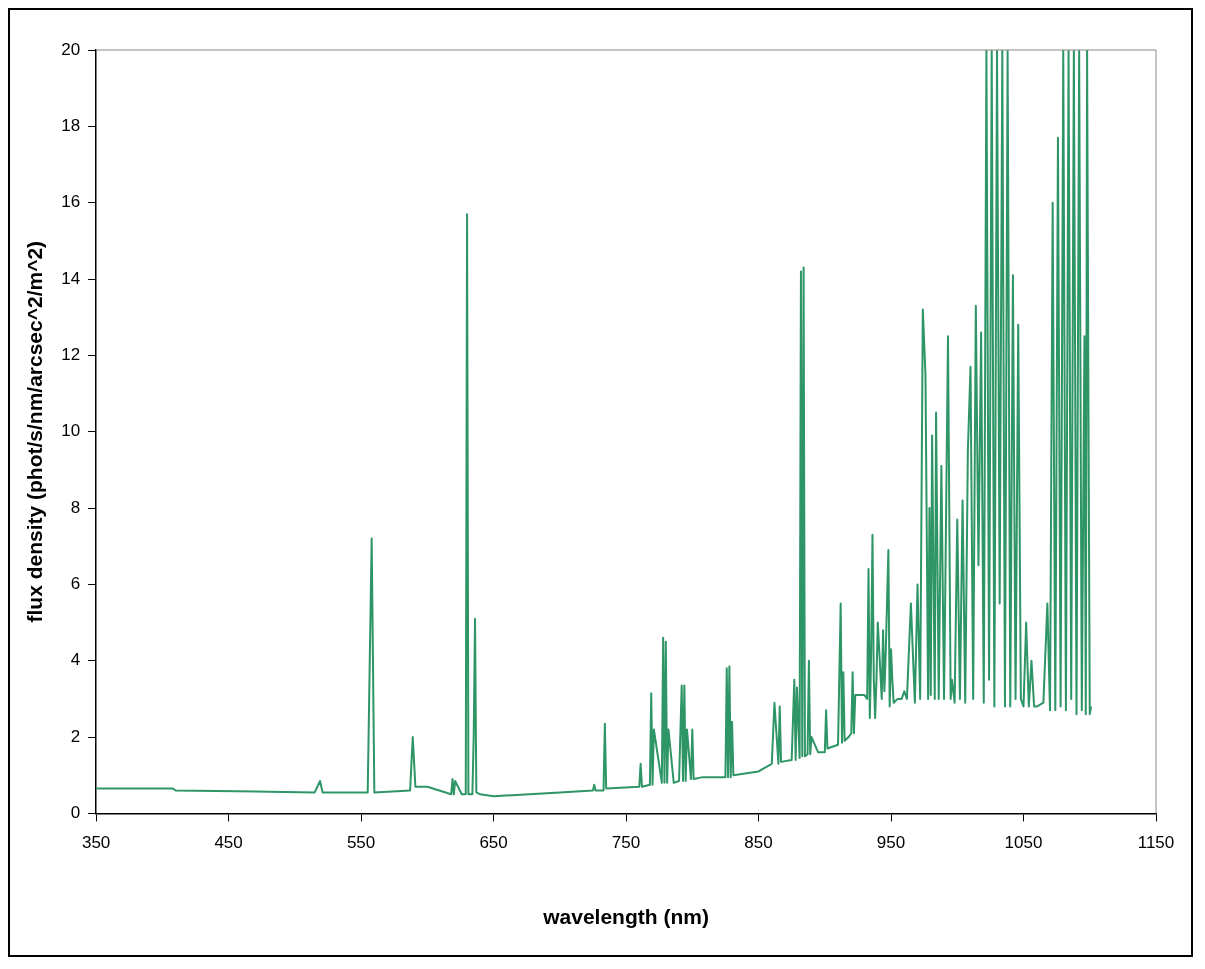 The height and width of the screenshot is (969, 1205). Describe the element at coordinates (891, 843) in the screenshot. I see `x-tick-label: 950` at that location.